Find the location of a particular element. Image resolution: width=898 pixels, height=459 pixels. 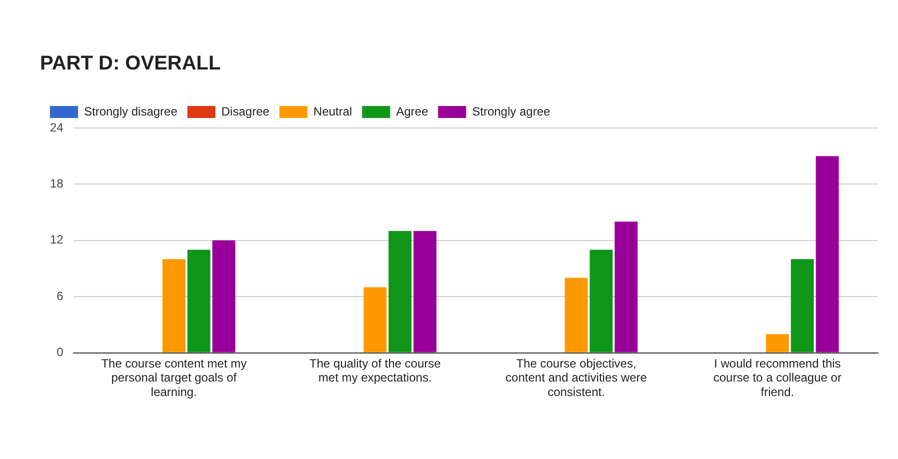

legend-label: Agree is located at coordinates (412, 111).